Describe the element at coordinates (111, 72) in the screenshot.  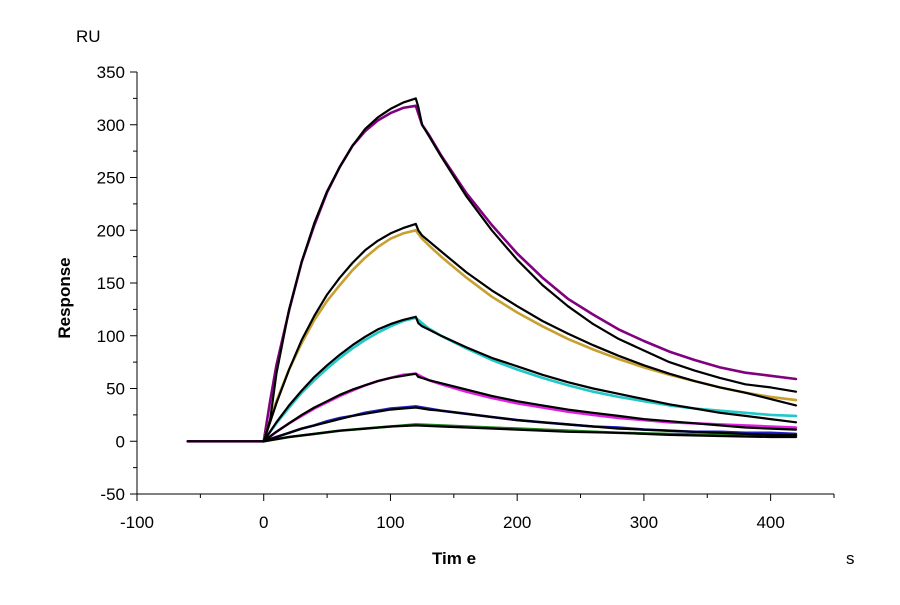
I see `y-tick-label: 350` at that location.